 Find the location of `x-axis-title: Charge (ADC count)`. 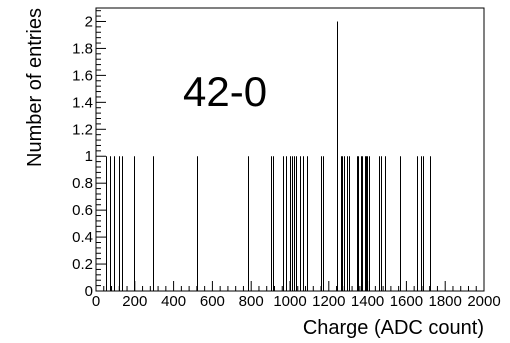

x-axis-title: Charge (ADC count) is located at coordinates (393, 328).